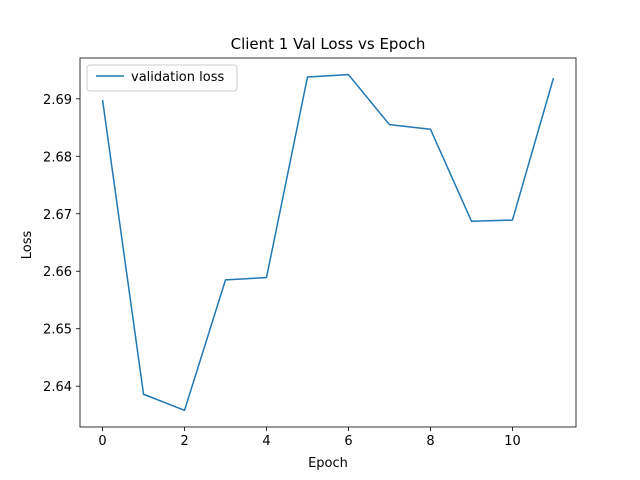 The image size is (640, 480). I want to click on x-tick-label: 6, so click(348, 441).